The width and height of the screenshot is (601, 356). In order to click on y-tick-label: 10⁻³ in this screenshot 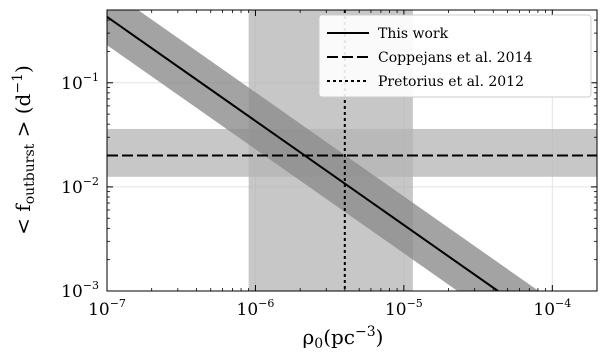, I will do `click(80, 290)`.